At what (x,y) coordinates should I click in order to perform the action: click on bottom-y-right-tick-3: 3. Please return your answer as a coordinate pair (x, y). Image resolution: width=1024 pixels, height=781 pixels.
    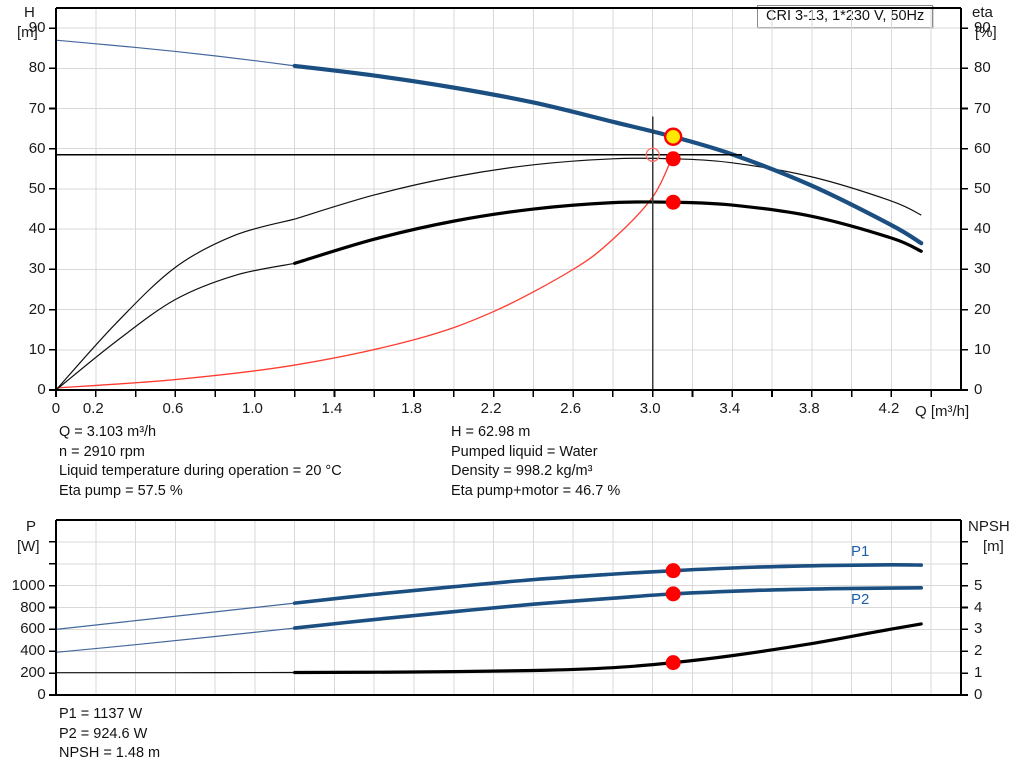
    Looking at the image, I should click on (978, 629).